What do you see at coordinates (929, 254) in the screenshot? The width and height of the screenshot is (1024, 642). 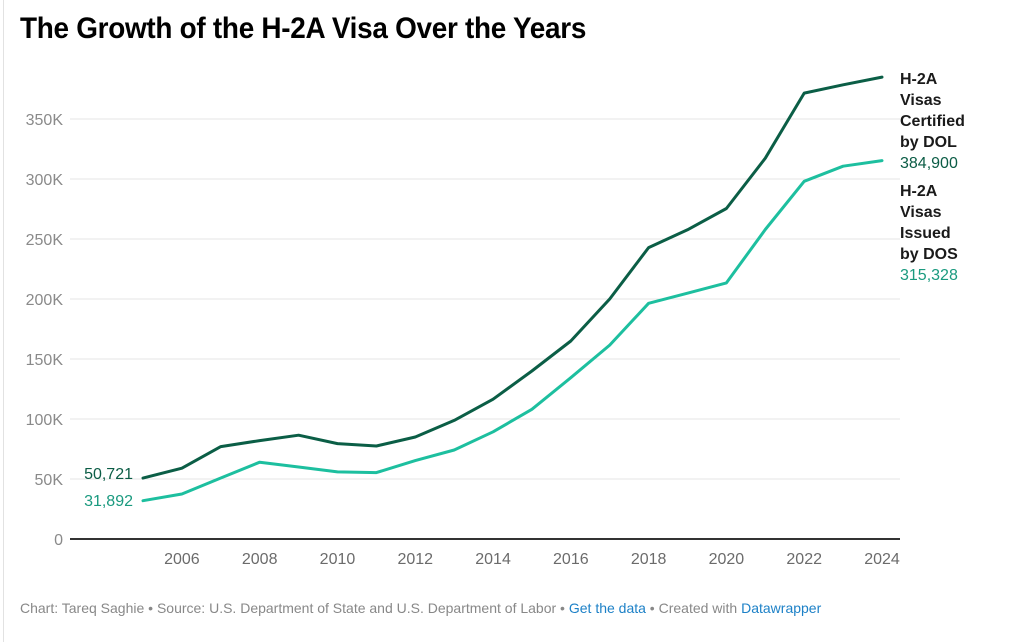 I see `series-name-label: by DOS` at bounding box center [929, 254].